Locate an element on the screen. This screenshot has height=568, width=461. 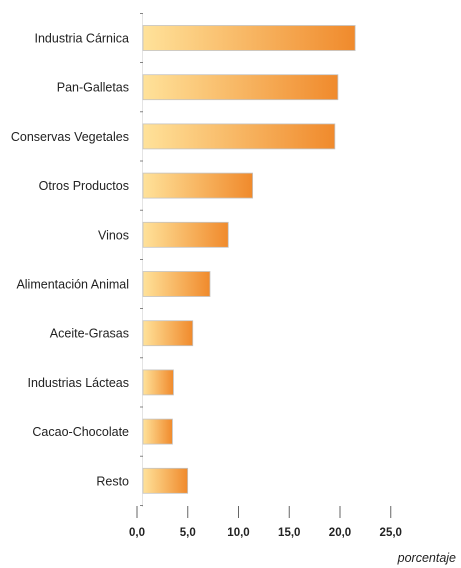
bar-aceite-grasas is located at coordinates (168, 333).